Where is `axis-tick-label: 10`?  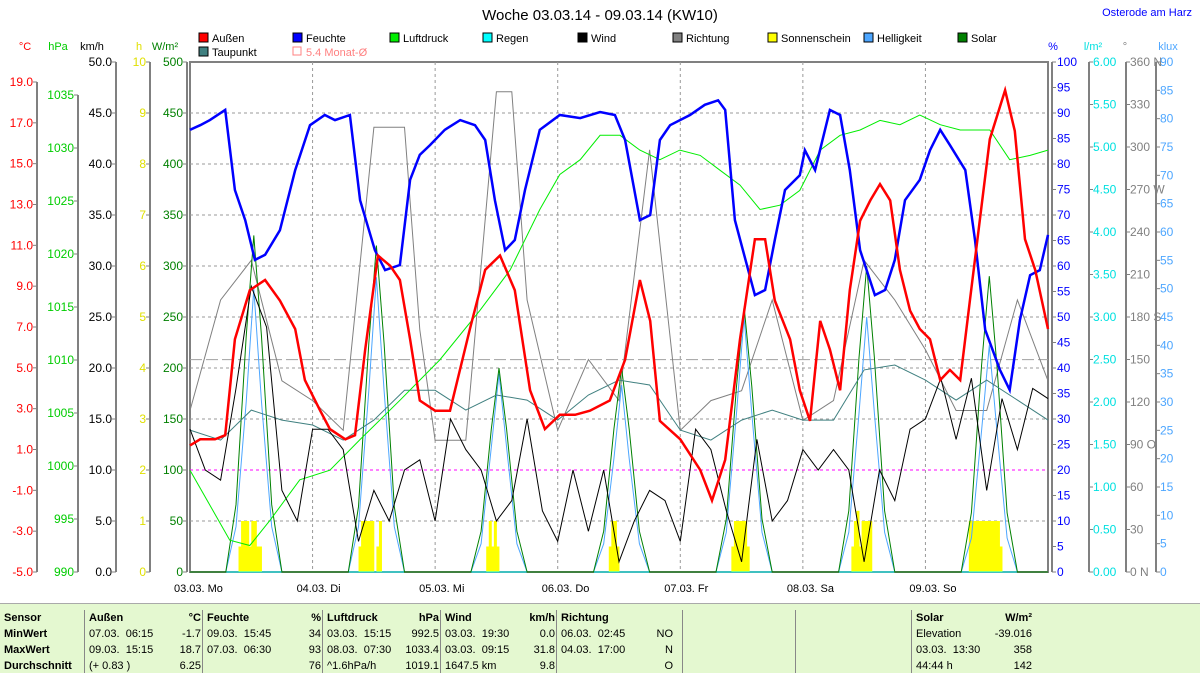 axis-tick-label: 10 is located at coordinates (140, 62).